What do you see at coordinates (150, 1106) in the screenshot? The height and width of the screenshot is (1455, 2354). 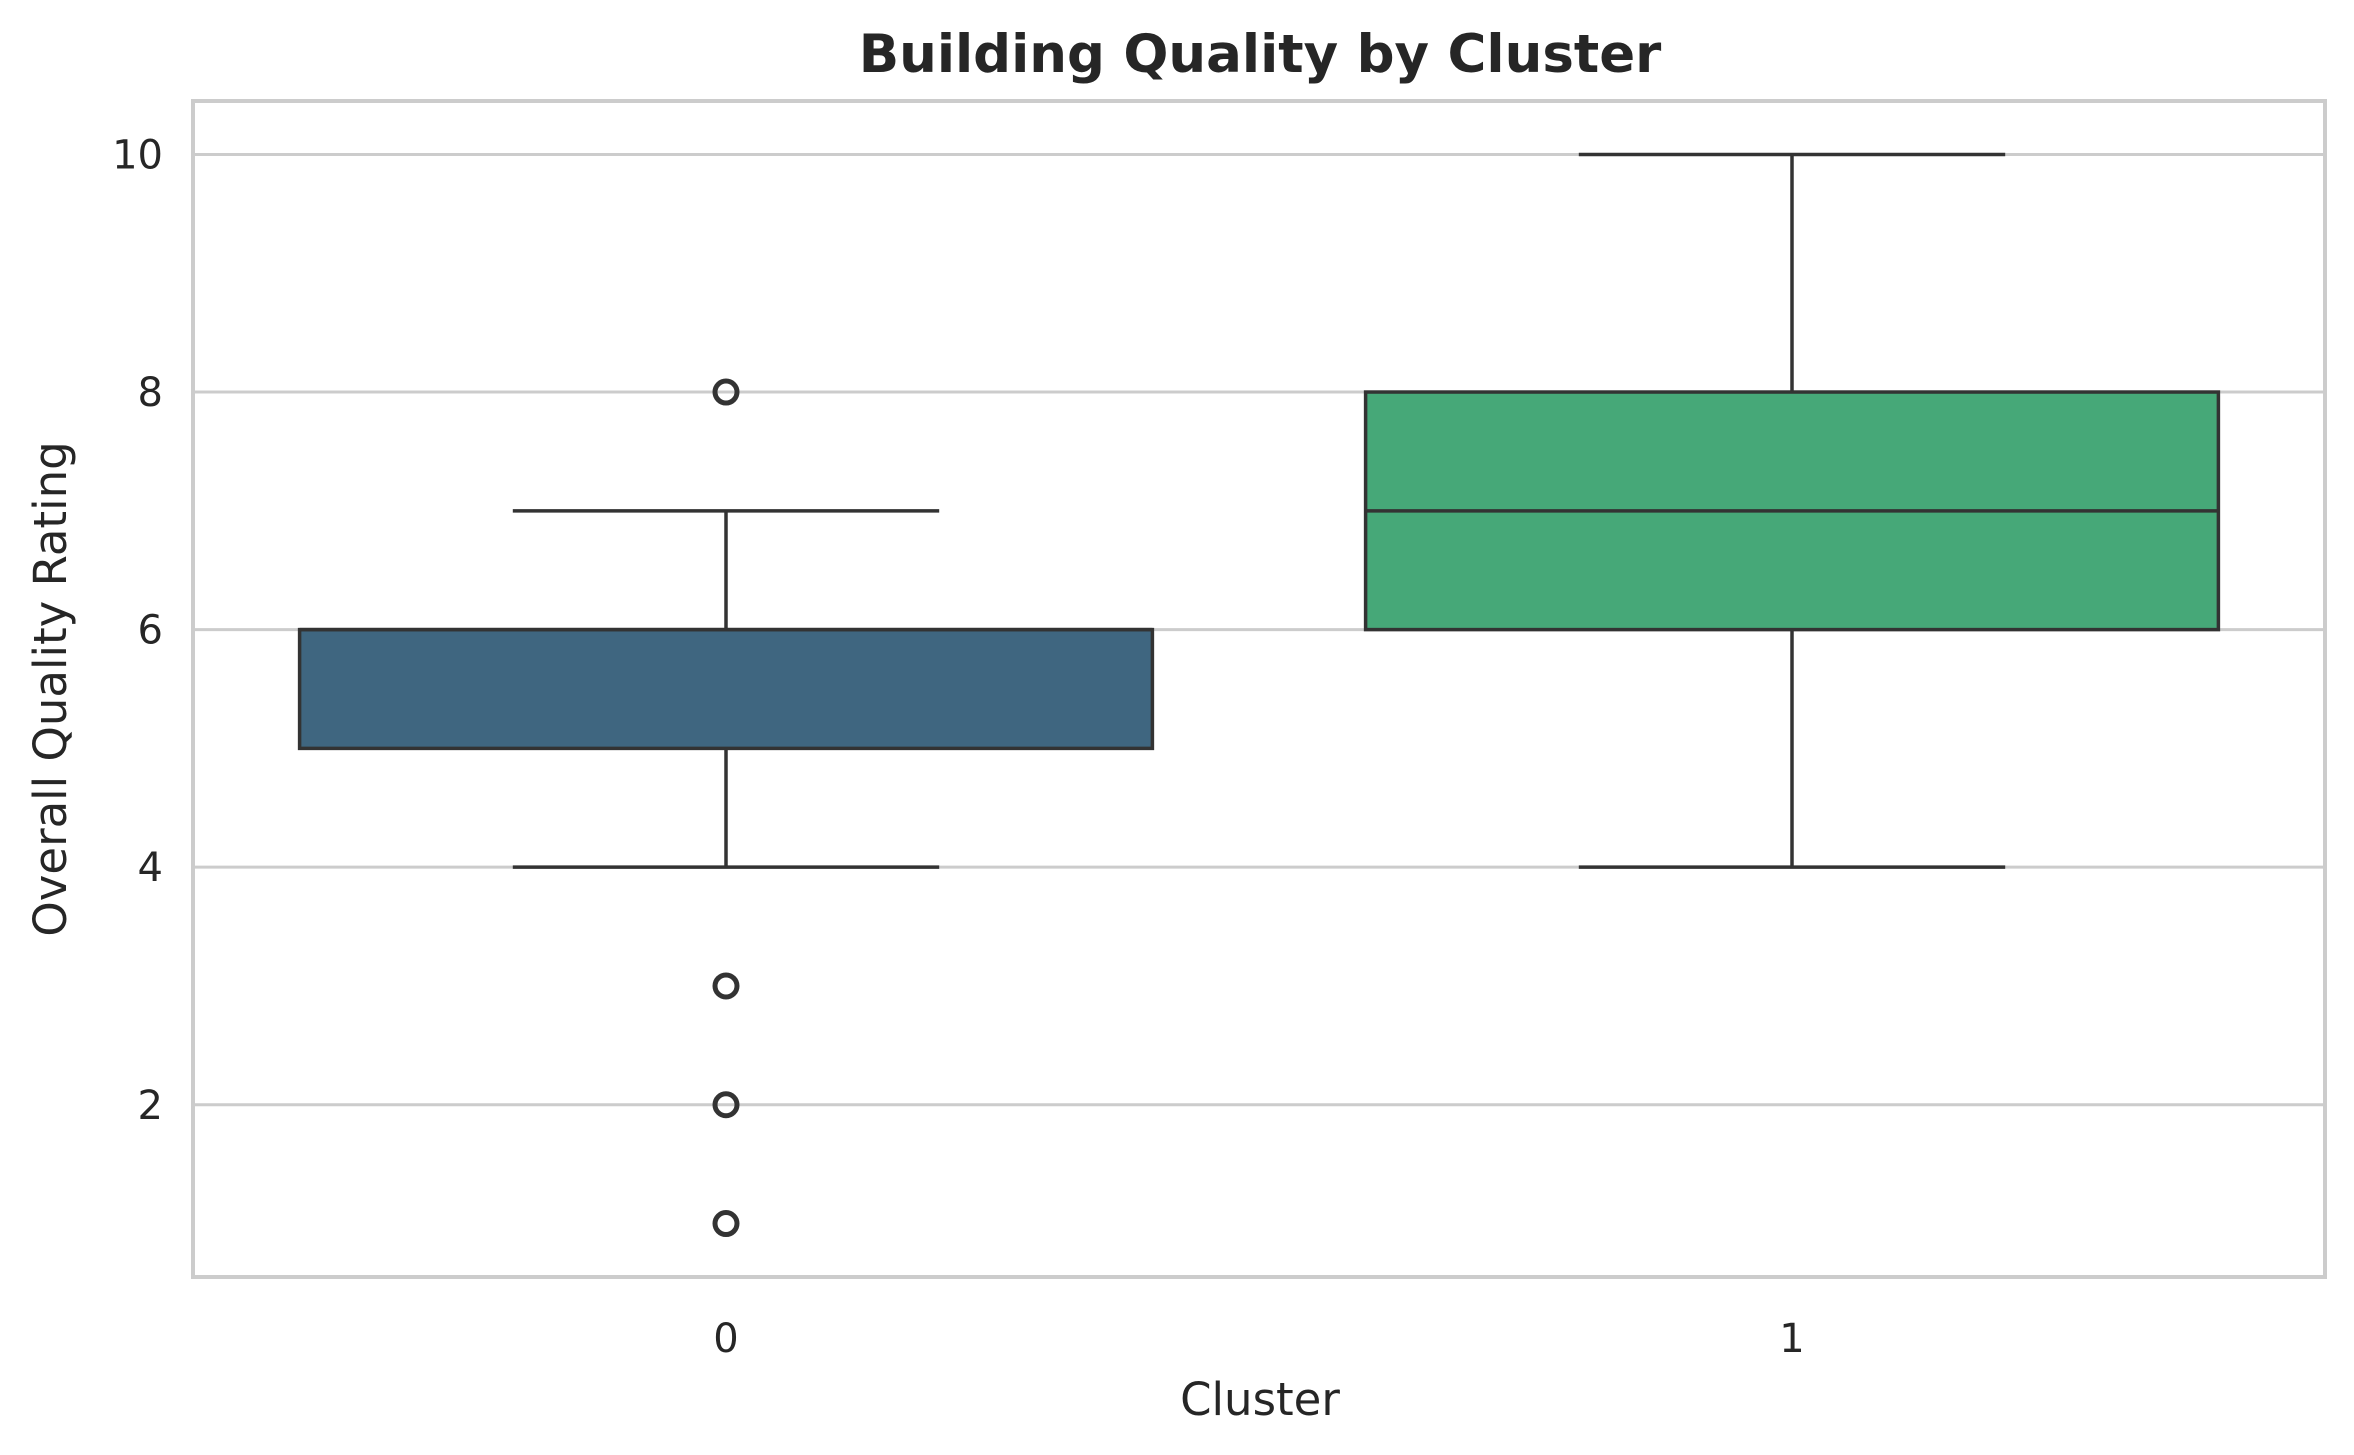 I see `y-tick-label-2: 2` at bounding box center [150, 1106].